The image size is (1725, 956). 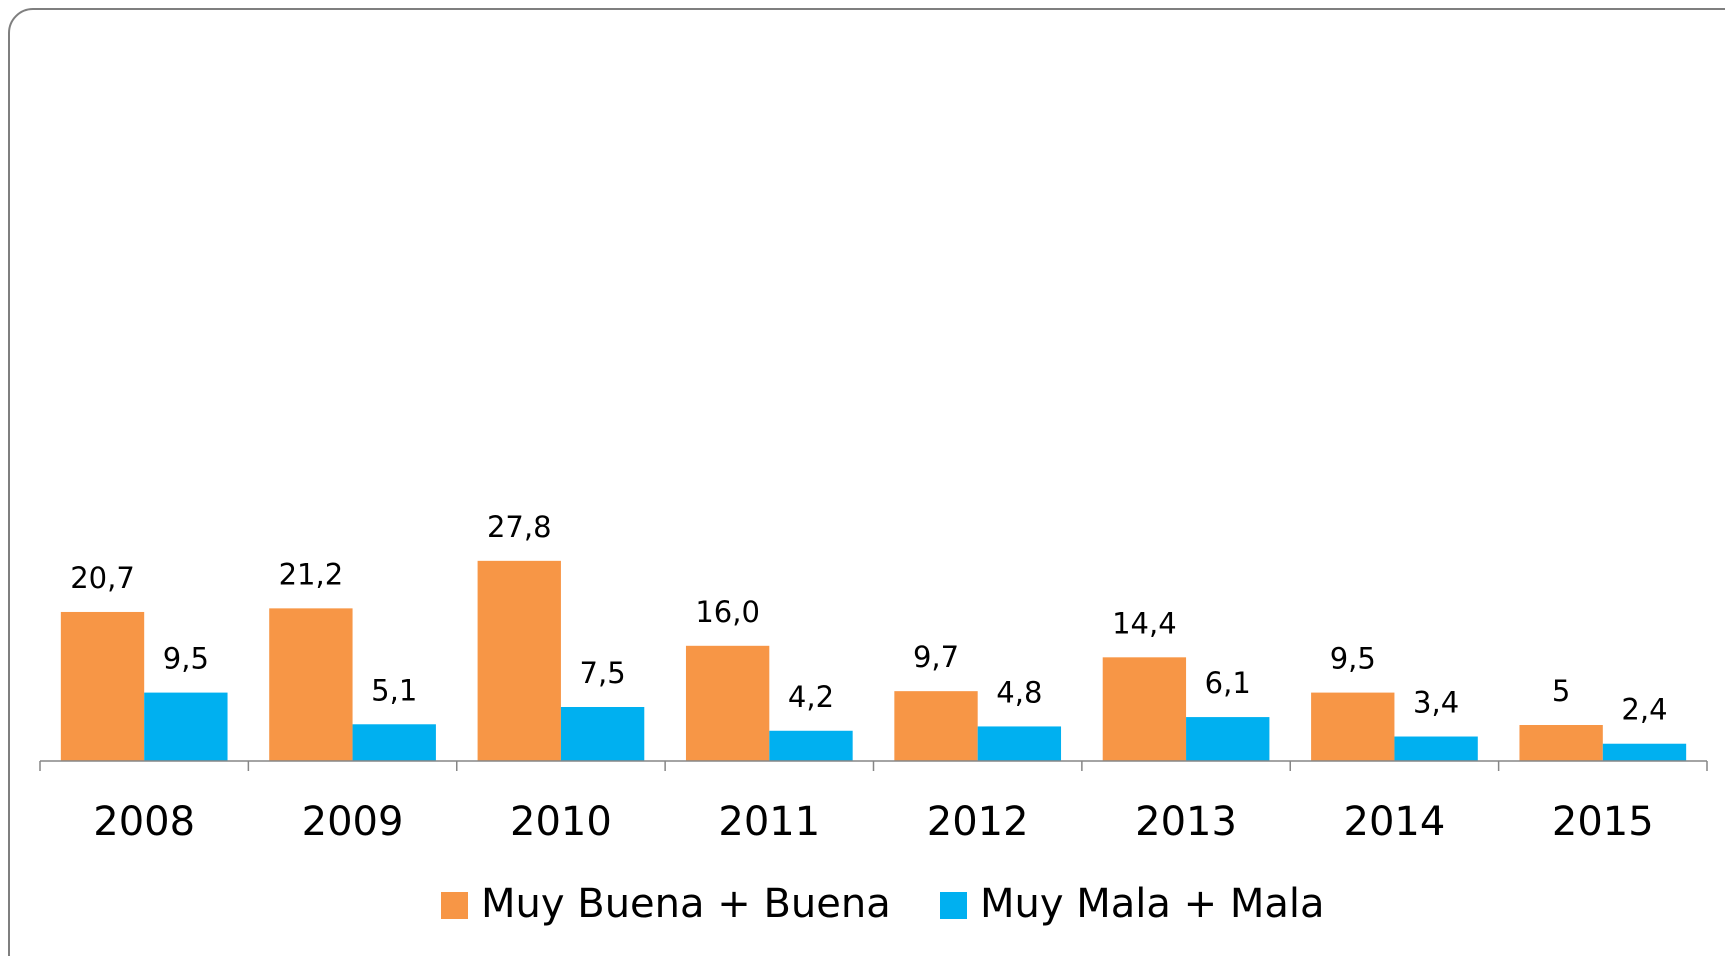 What do you see at coordinates (311, 574) in the screenshot?
I see `data-label: 21,2` at bounding box center [311, 574].